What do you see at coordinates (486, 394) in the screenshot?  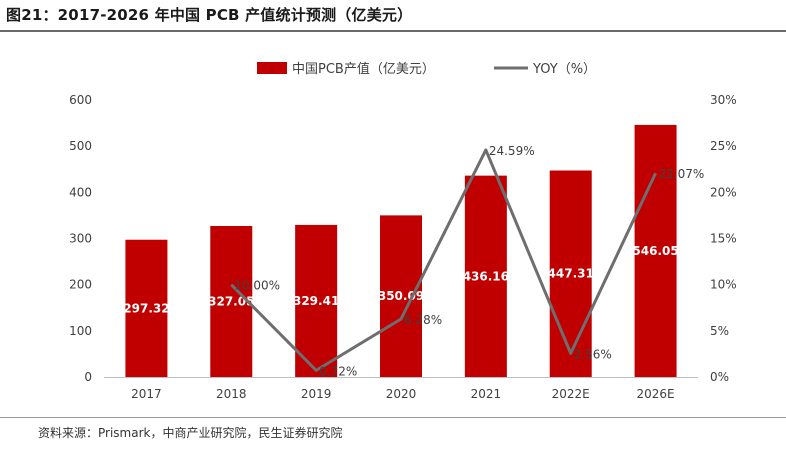 I see `x-tick: 2021` at bounding box center [486, 394].